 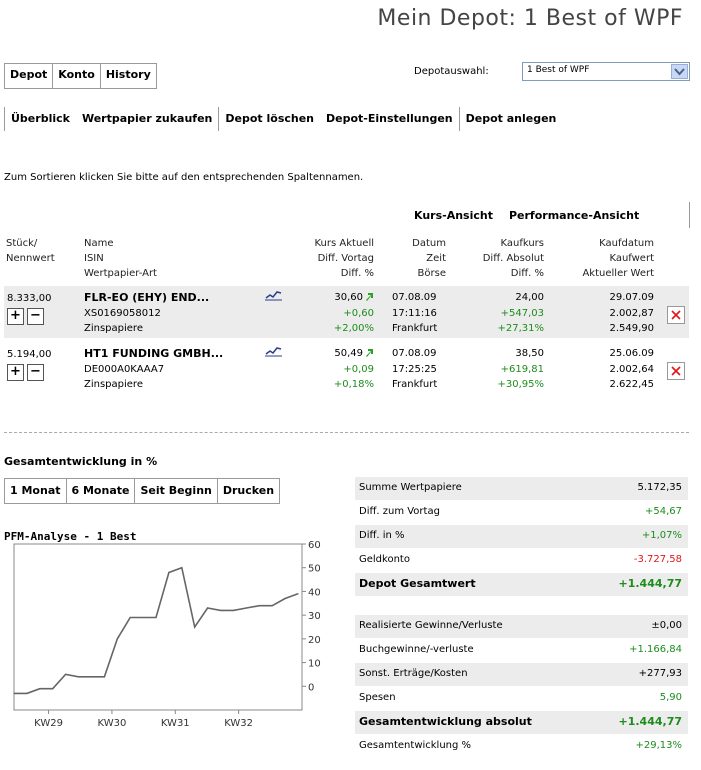 I want to click on summary-value: 5,90, so click(x=670, y=697).